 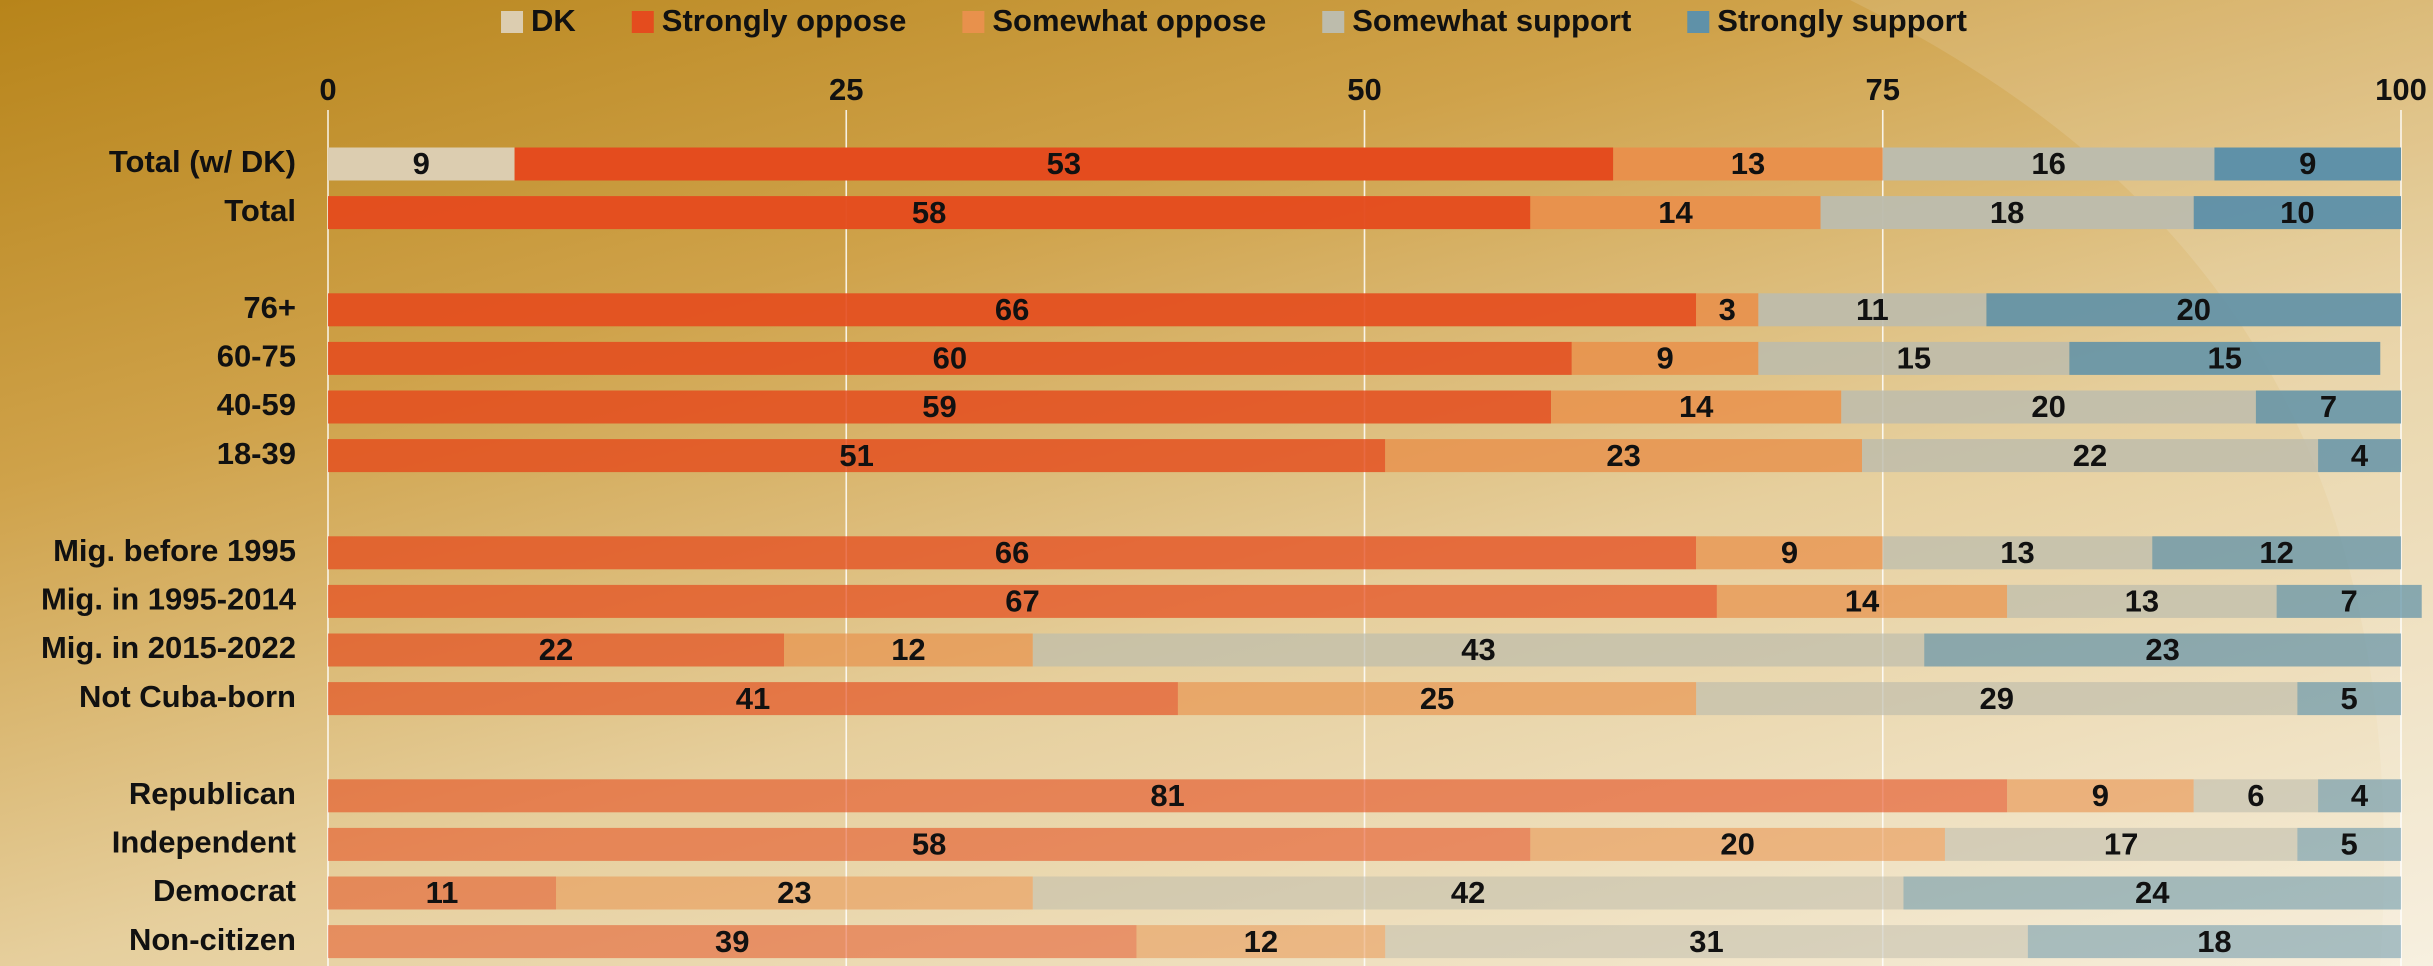 I want to click on data-label: 41, so click(x=753, y=698).